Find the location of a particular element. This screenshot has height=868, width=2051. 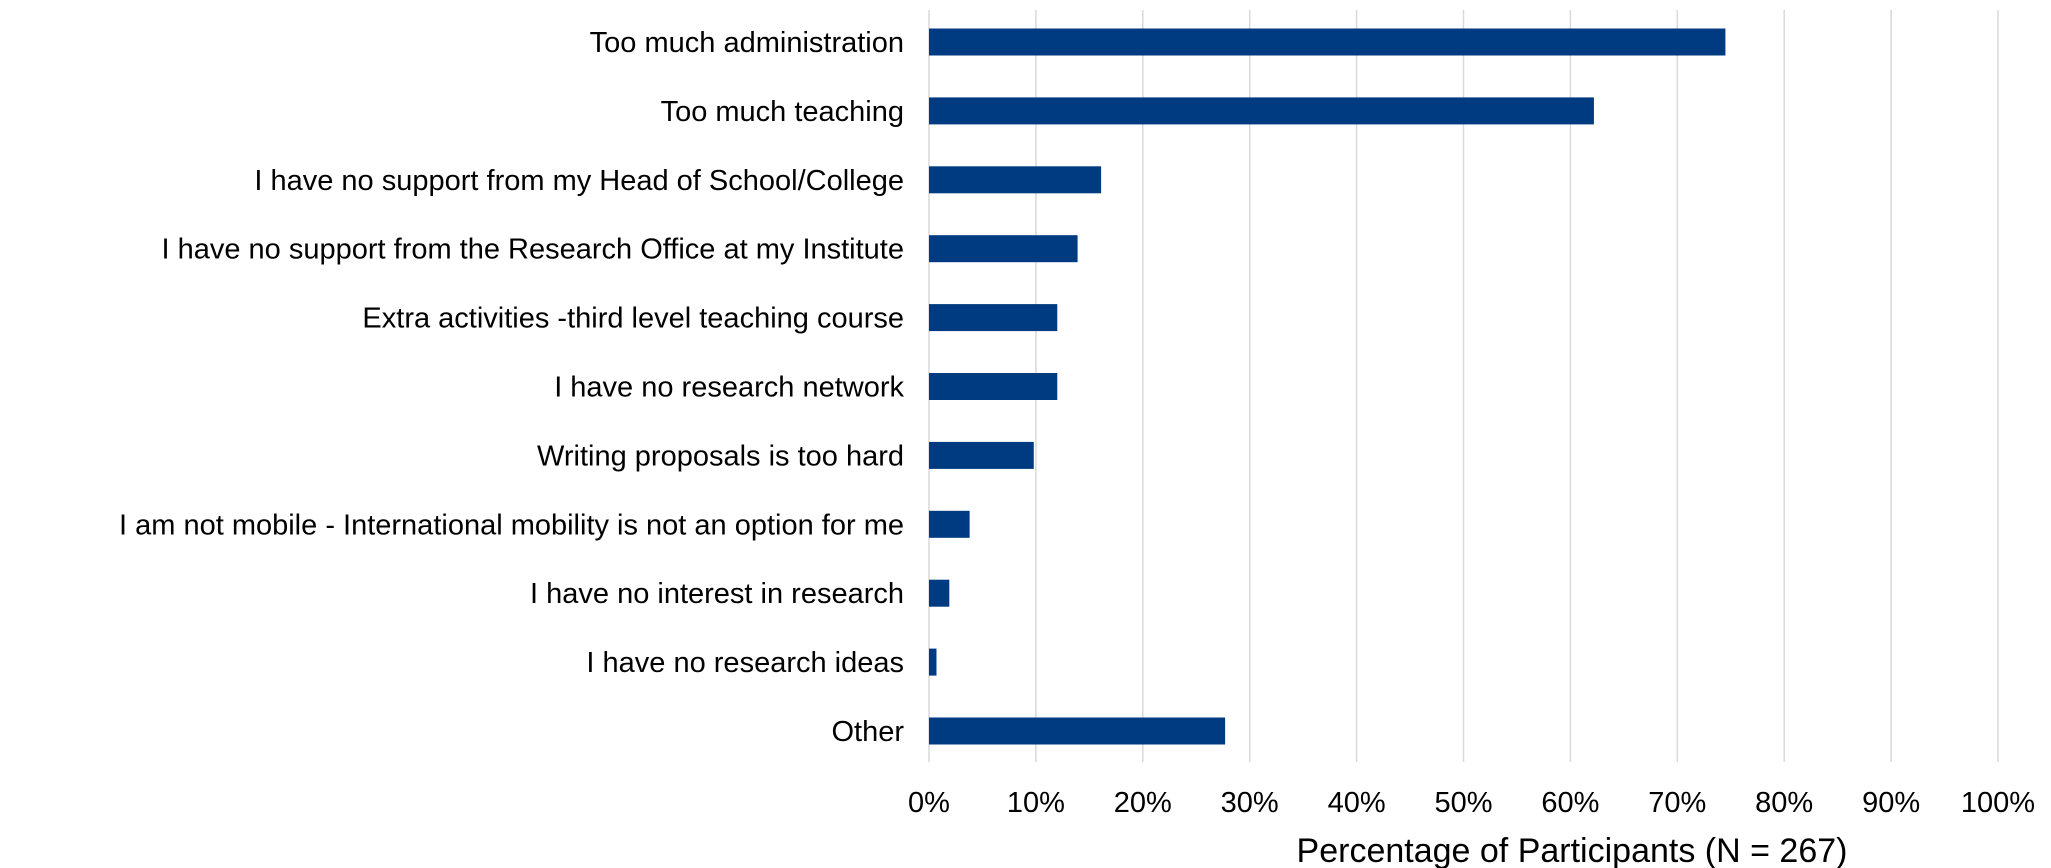

category-label: Too much administration is located at coordinates (747, 43).